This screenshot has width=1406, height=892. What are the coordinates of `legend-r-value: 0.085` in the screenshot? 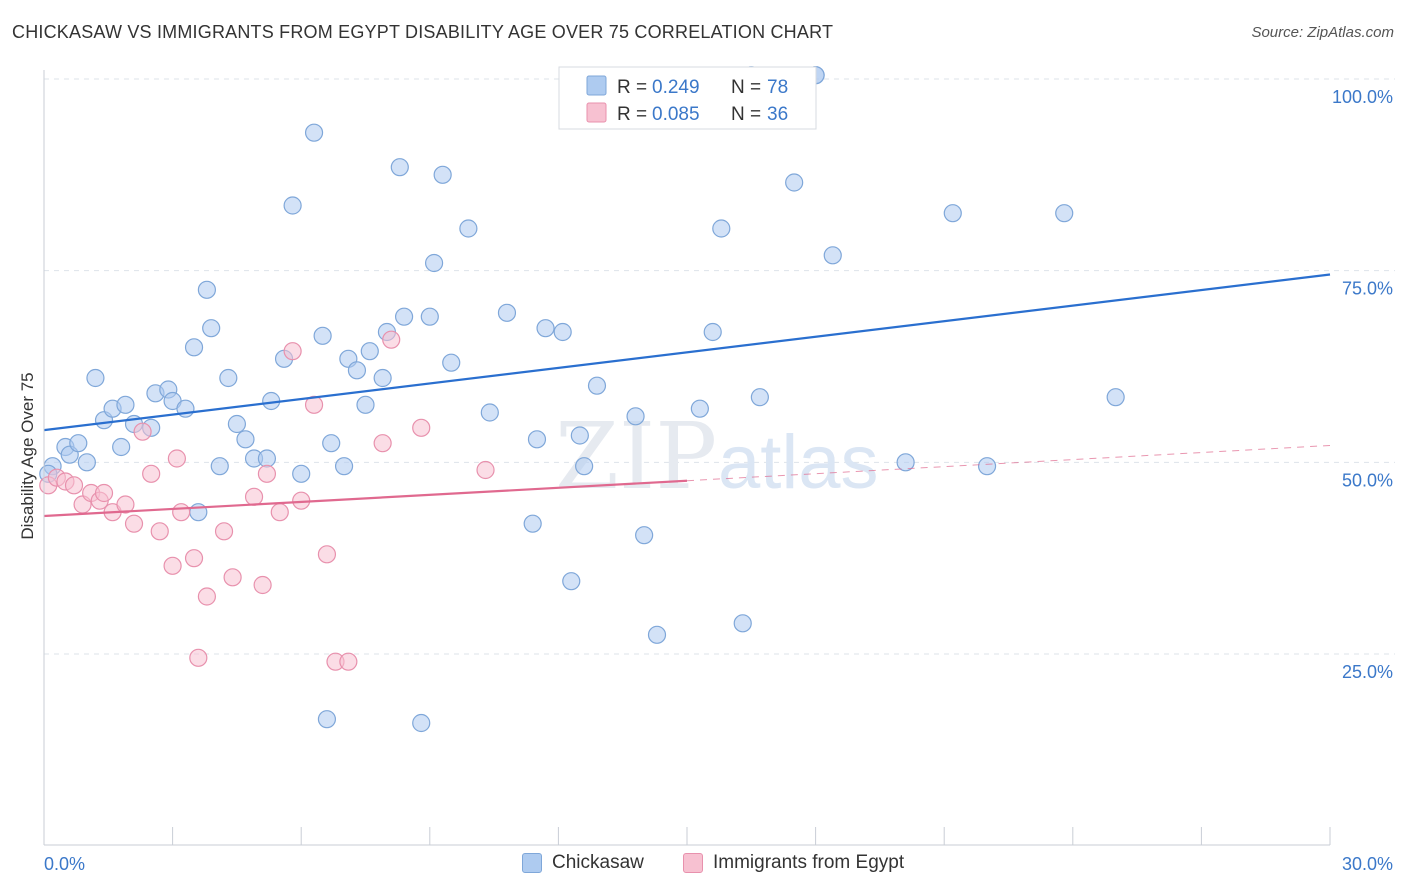 It's located at (676, 114).